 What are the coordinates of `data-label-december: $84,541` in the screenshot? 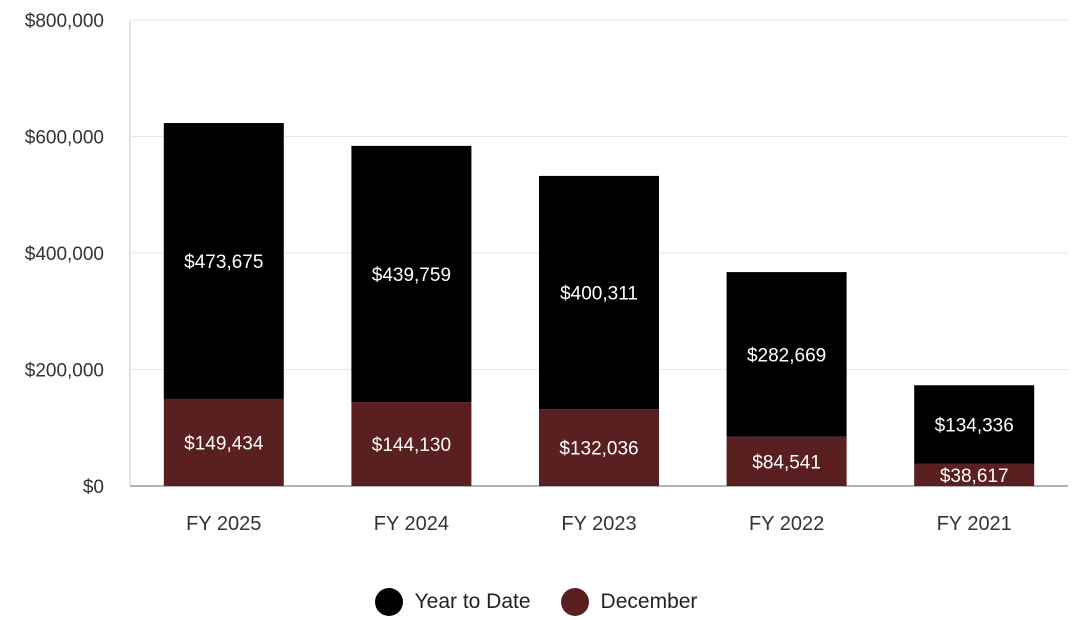 It's located at (786, 462).